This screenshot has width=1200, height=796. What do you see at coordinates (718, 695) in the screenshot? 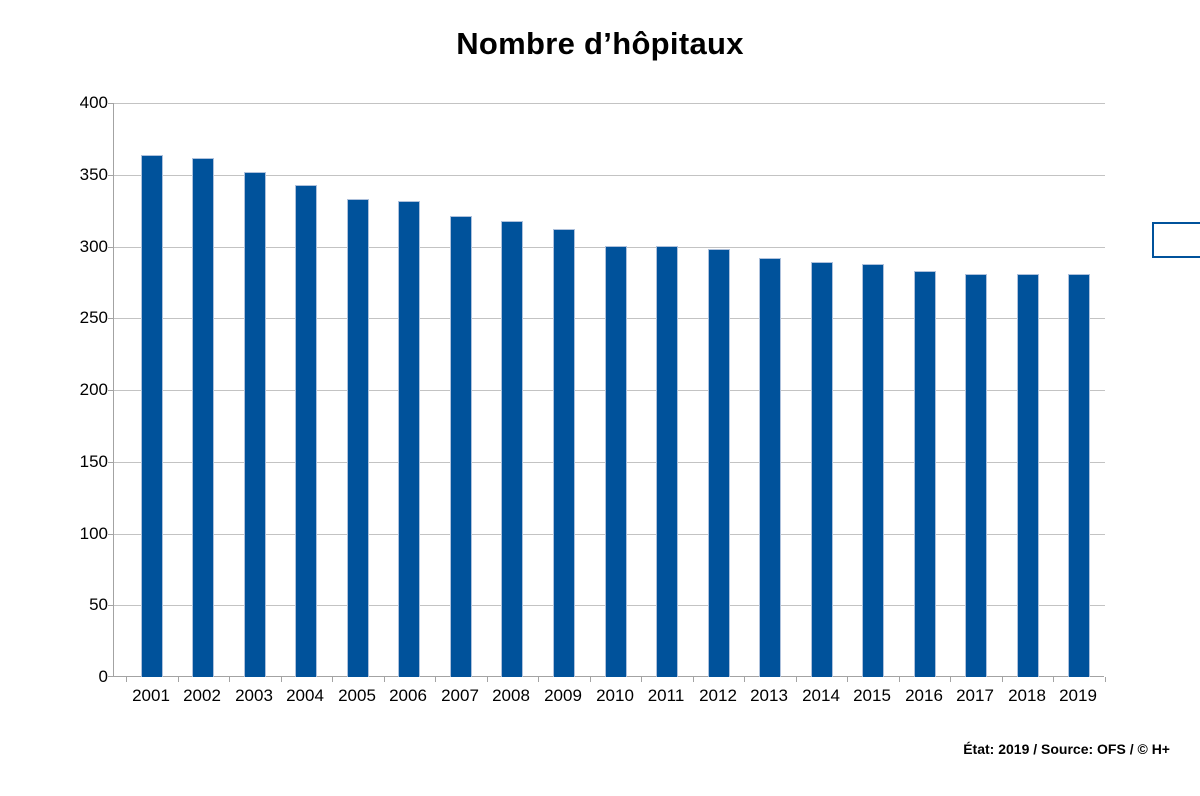
I see `x-axis-tick-label: 2012` at bounding box center [718, 695].